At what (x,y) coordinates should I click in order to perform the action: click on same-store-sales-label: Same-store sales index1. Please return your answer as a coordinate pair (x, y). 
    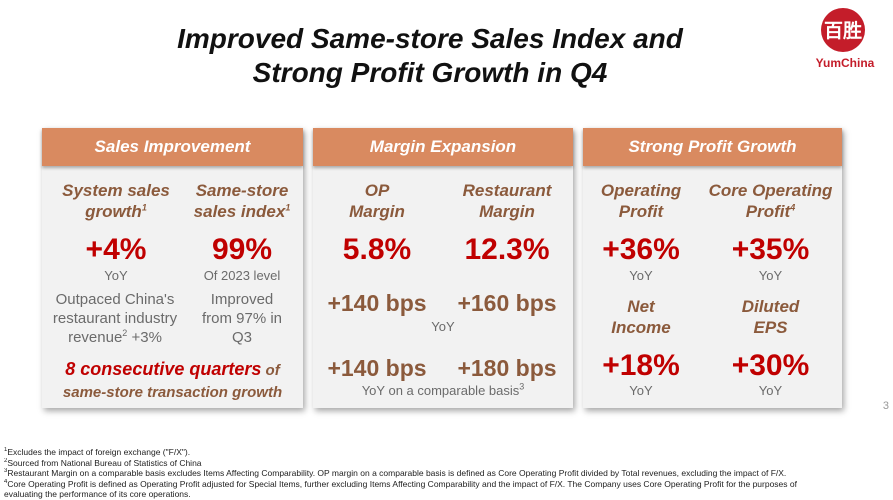
    Looking at the image, I should click on (242, 201).